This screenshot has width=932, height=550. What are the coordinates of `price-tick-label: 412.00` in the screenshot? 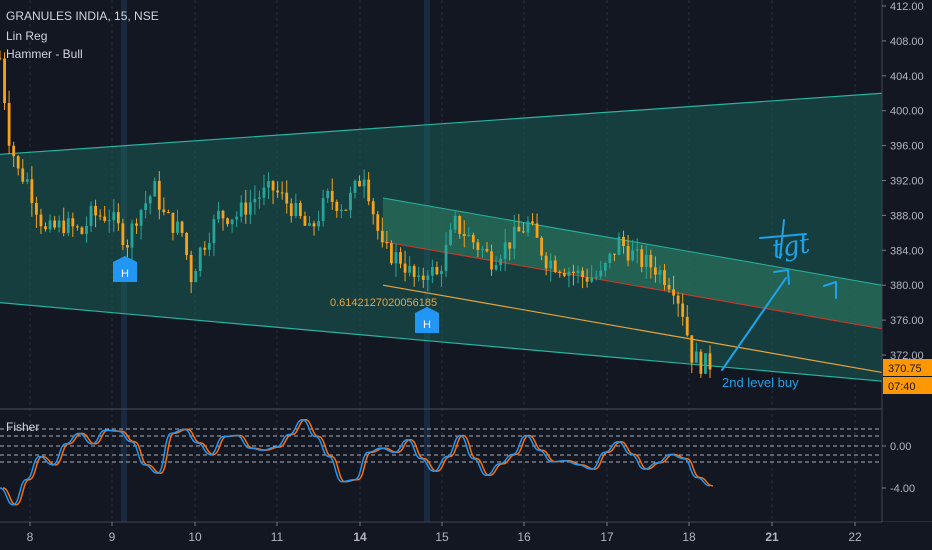 It's located at (907, 7).